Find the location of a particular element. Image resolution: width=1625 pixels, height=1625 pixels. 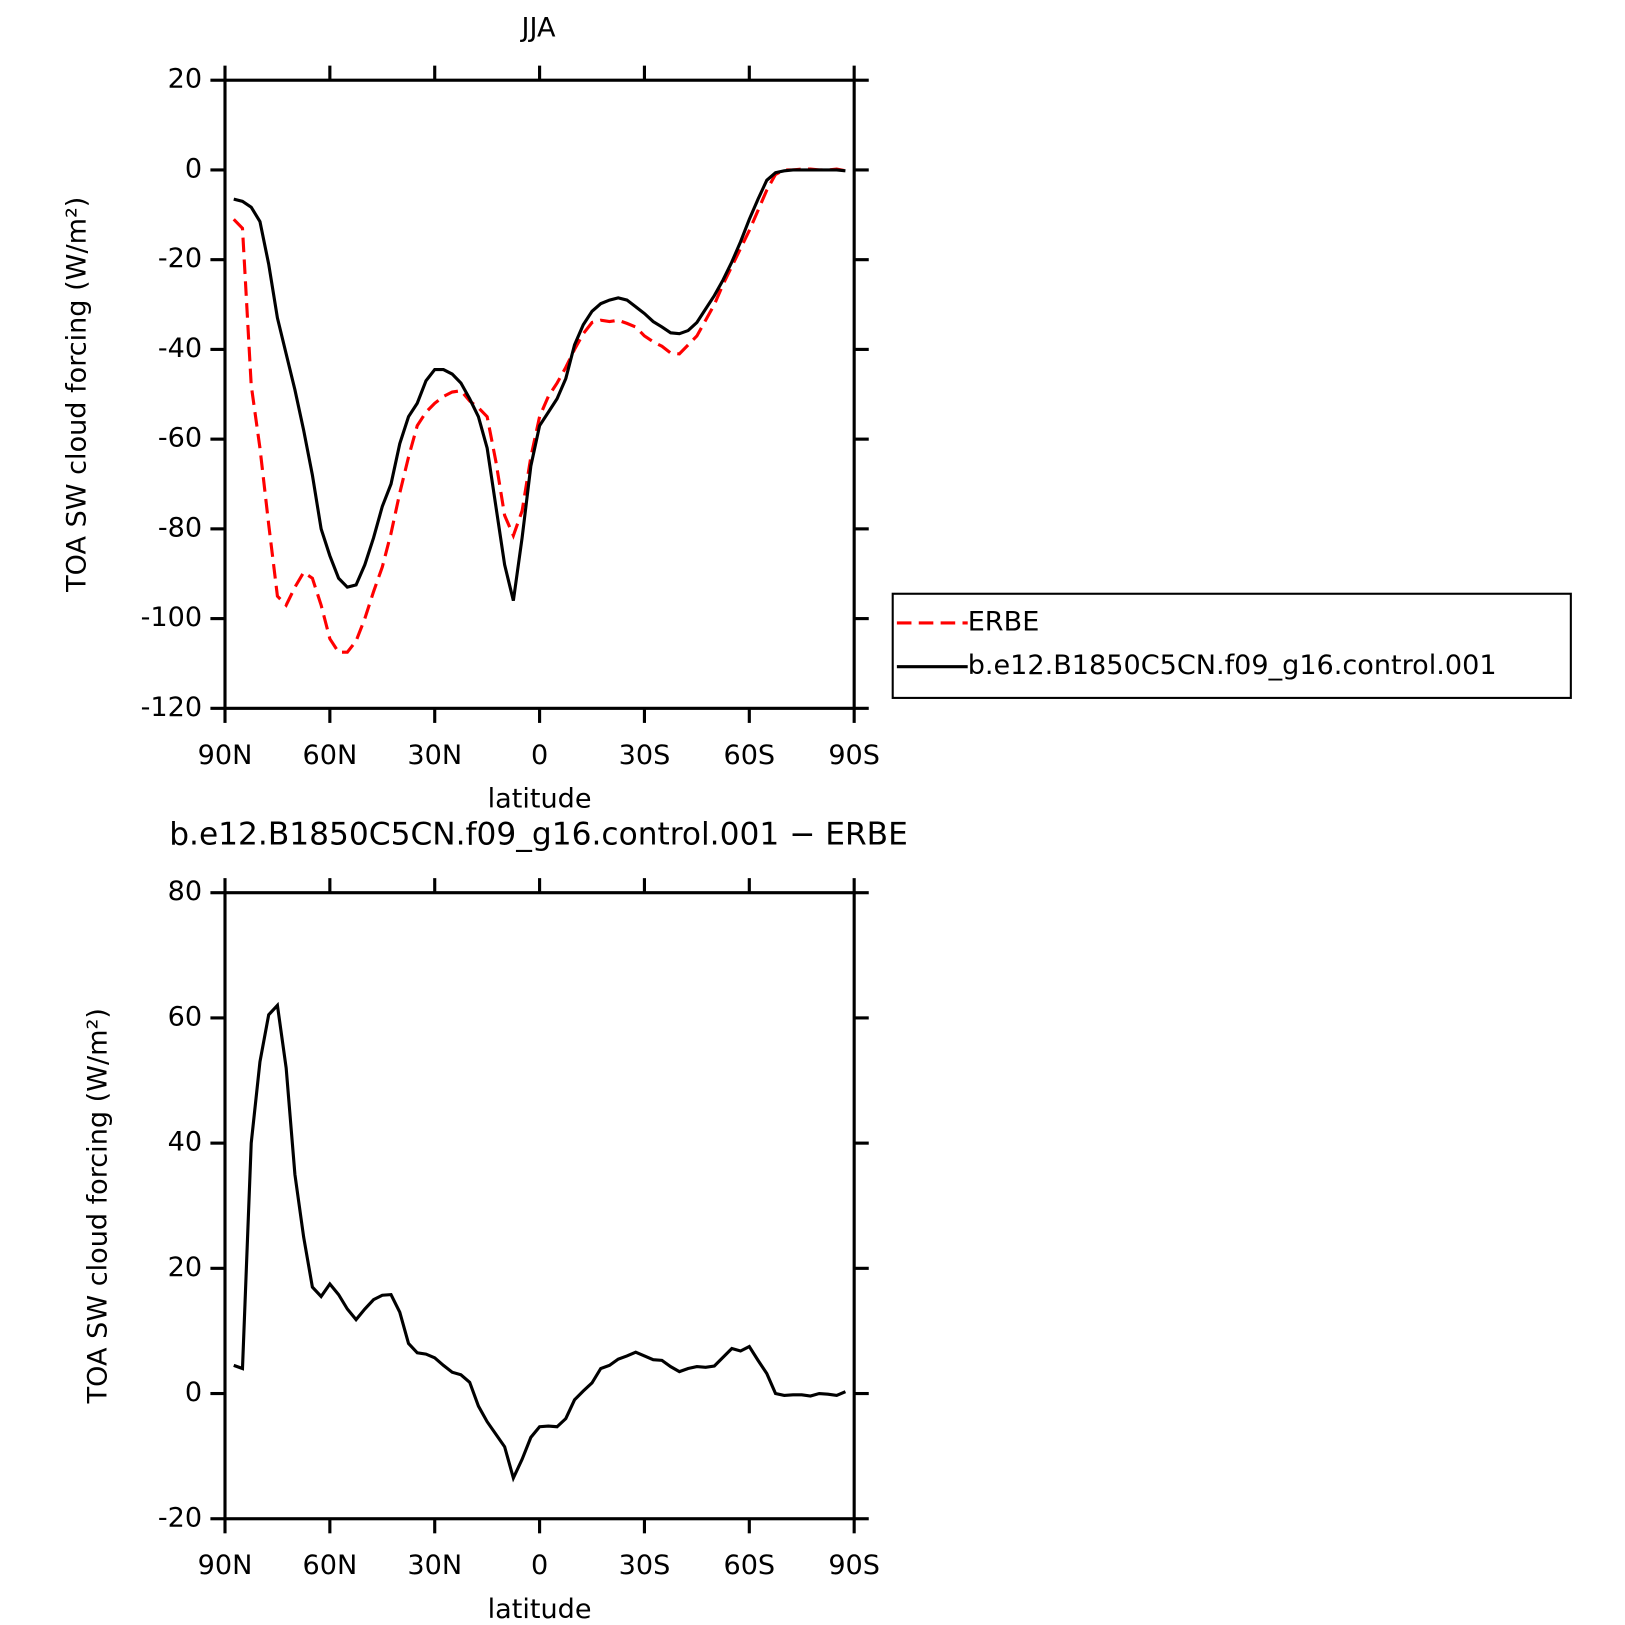

panel-title: JJA is located at coordinates (538, 28).